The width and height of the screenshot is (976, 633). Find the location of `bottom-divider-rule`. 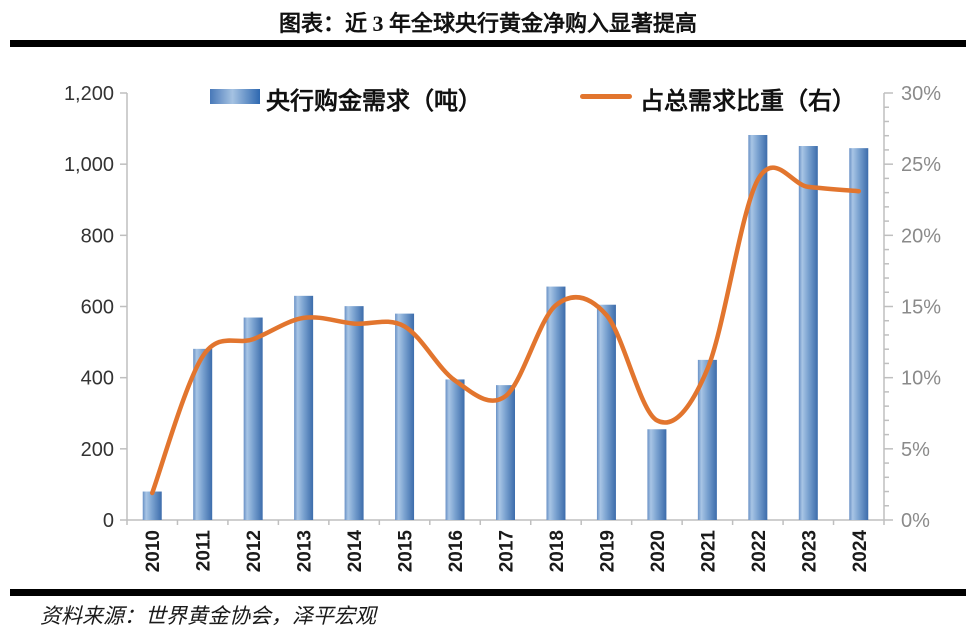

bottom-divider-rule is located at coordinates (488, 592).